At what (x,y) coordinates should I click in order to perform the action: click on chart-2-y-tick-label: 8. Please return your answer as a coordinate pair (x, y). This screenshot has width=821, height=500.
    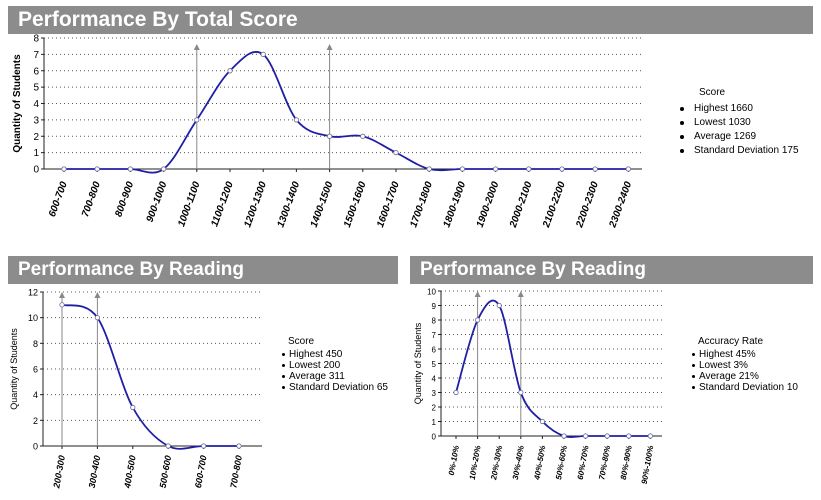
    Looking at the image, I should click on (35, 344).